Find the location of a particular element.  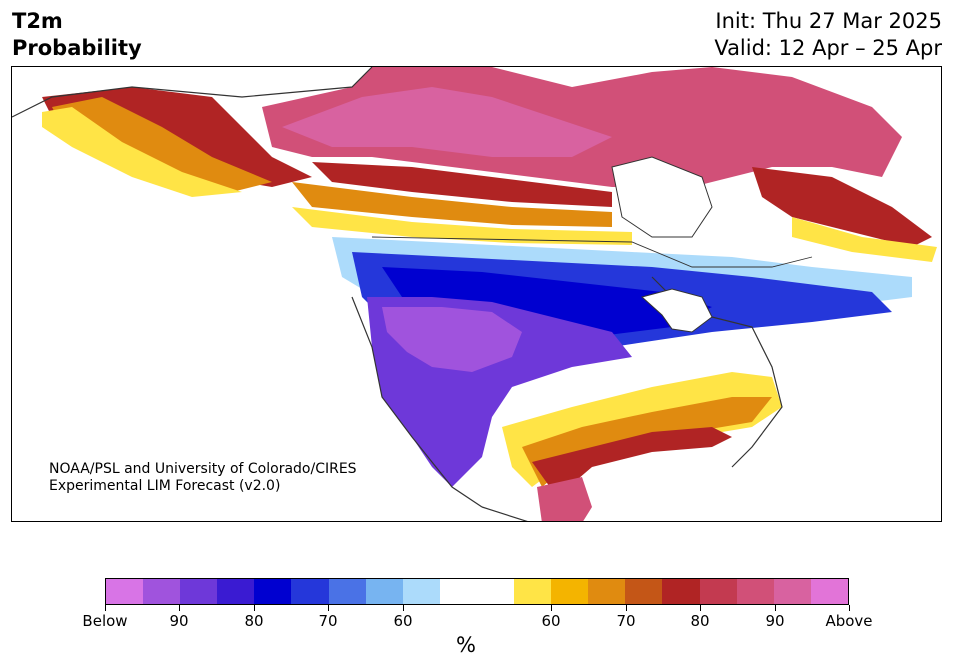

colorbar-tick-label: Above is located at coordinates (849, 621).